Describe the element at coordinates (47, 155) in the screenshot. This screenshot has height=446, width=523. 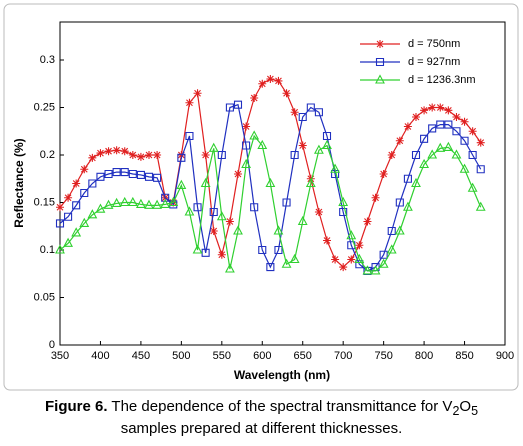
I see `y-tick-label: 0.2` at that location.